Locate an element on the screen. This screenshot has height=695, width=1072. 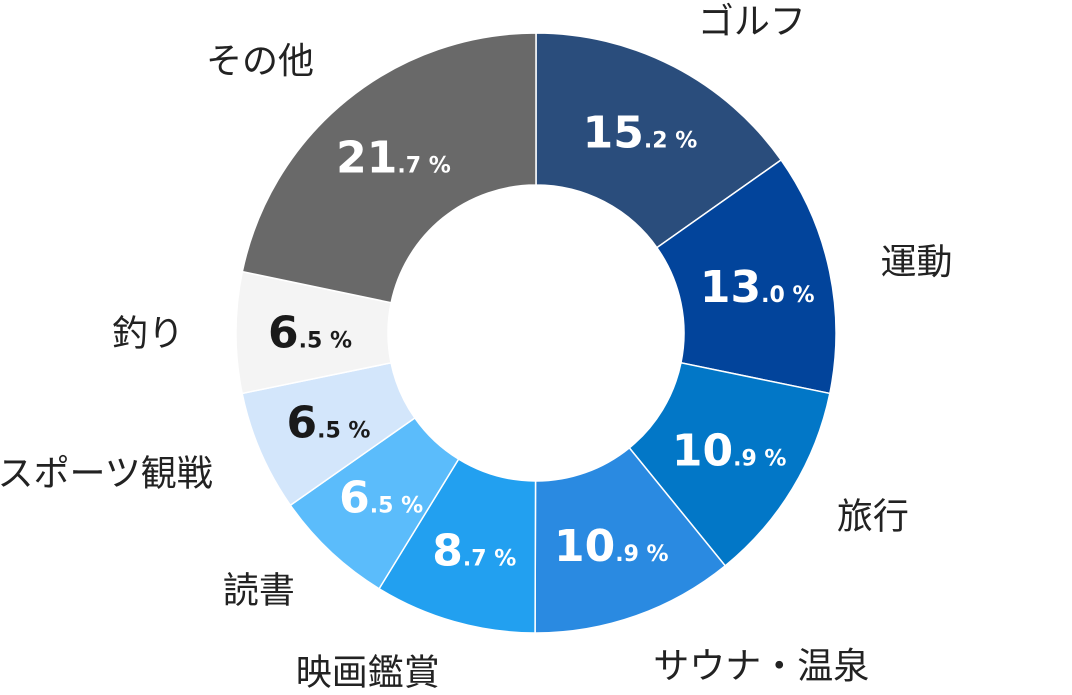
value-label-1: 15.2 % is located at coordinates (640, 132).